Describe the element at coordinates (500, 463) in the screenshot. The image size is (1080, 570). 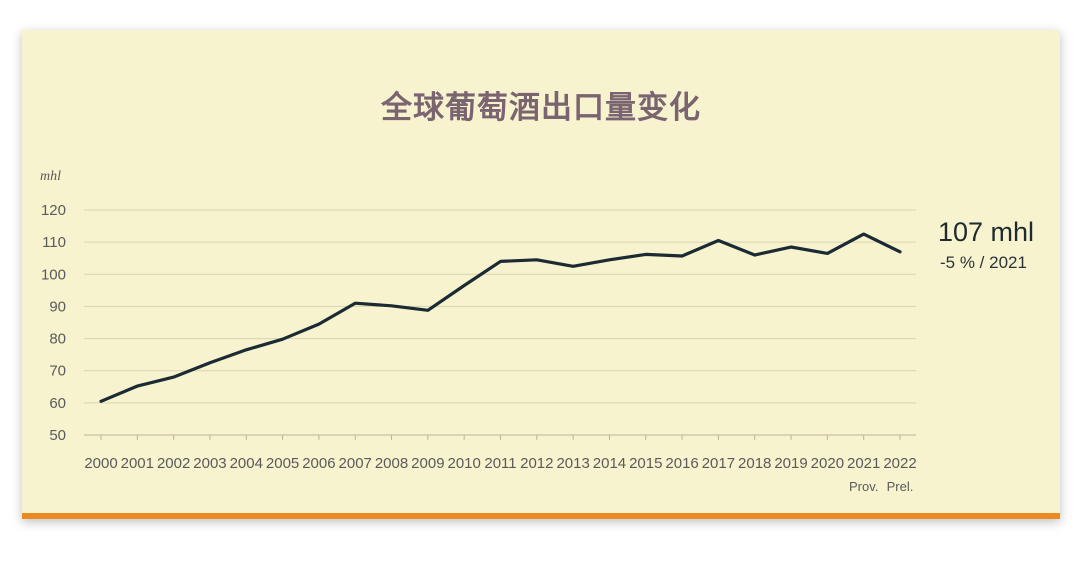
I see `x-tick-label: 2011` at that location.